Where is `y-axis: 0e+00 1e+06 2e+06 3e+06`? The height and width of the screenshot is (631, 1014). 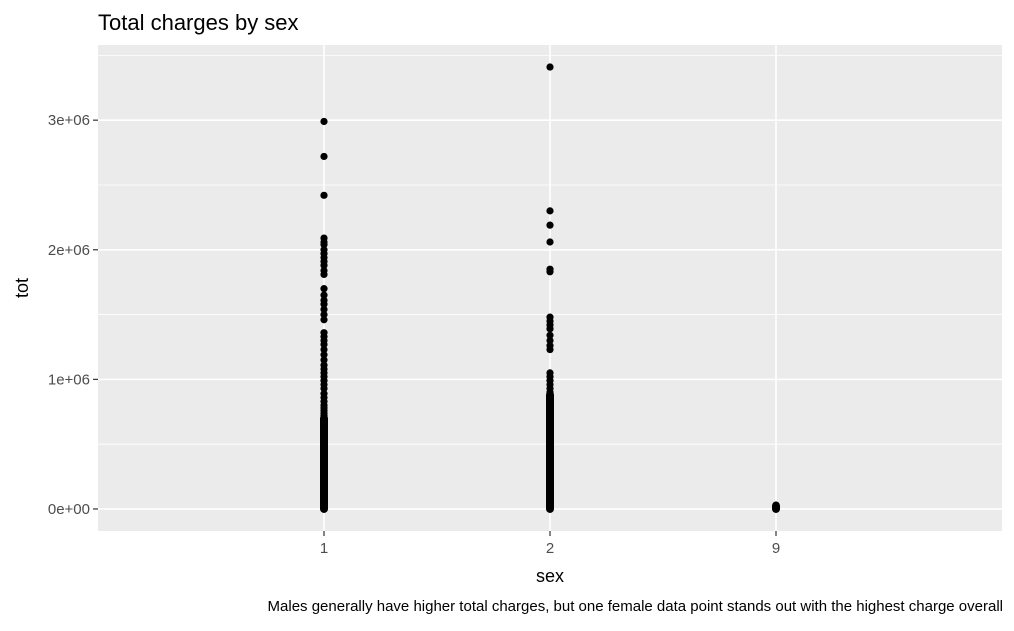 y-axis: 0e+00 1e+06 2e+06 3e+06 is located at coordinates (73, 315).